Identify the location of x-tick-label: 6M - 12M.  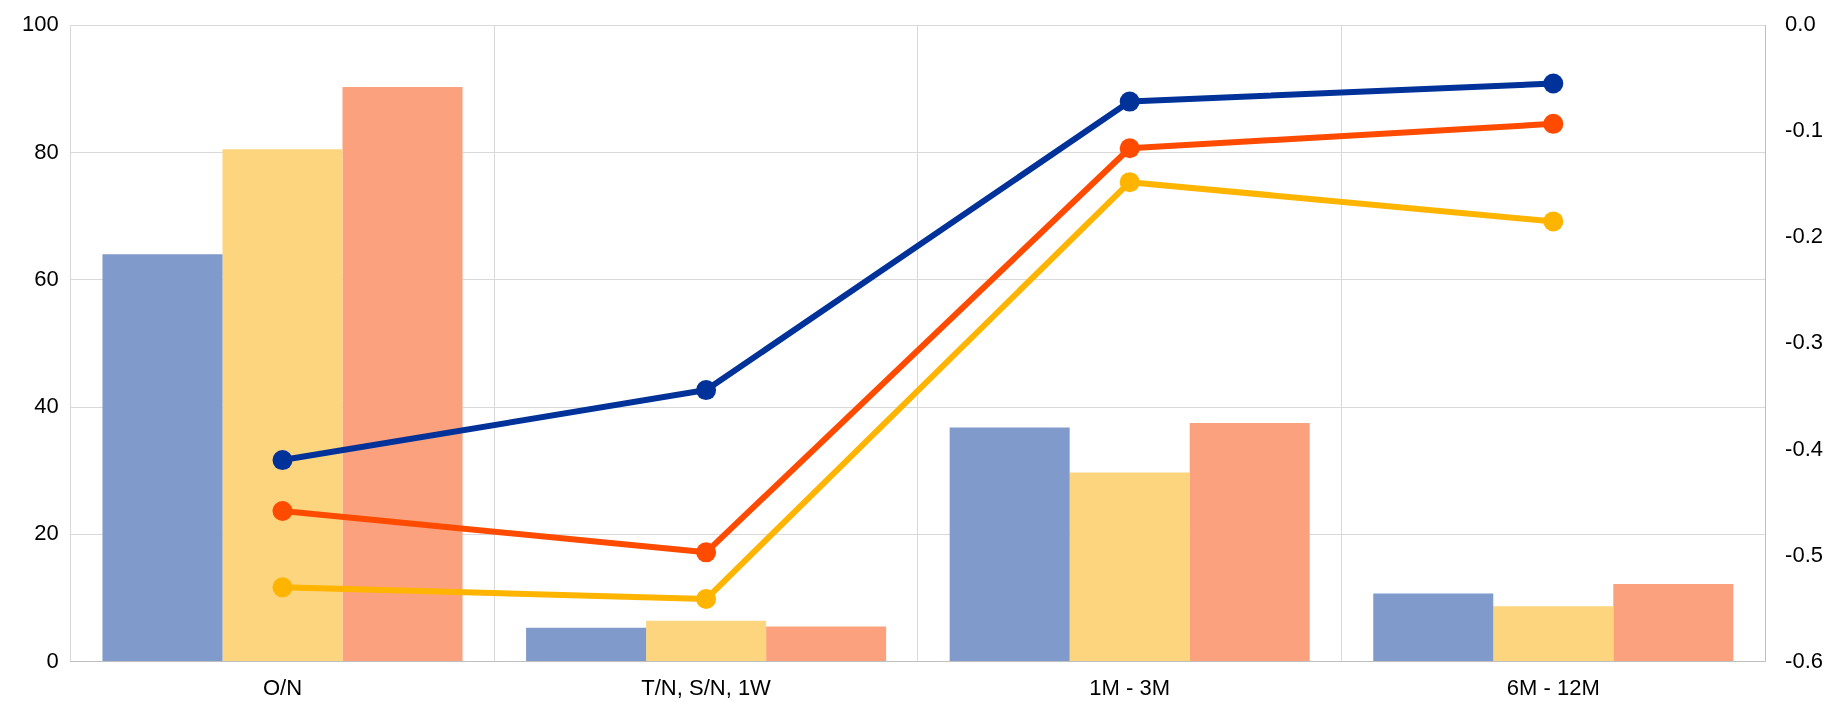
(1553, 687).